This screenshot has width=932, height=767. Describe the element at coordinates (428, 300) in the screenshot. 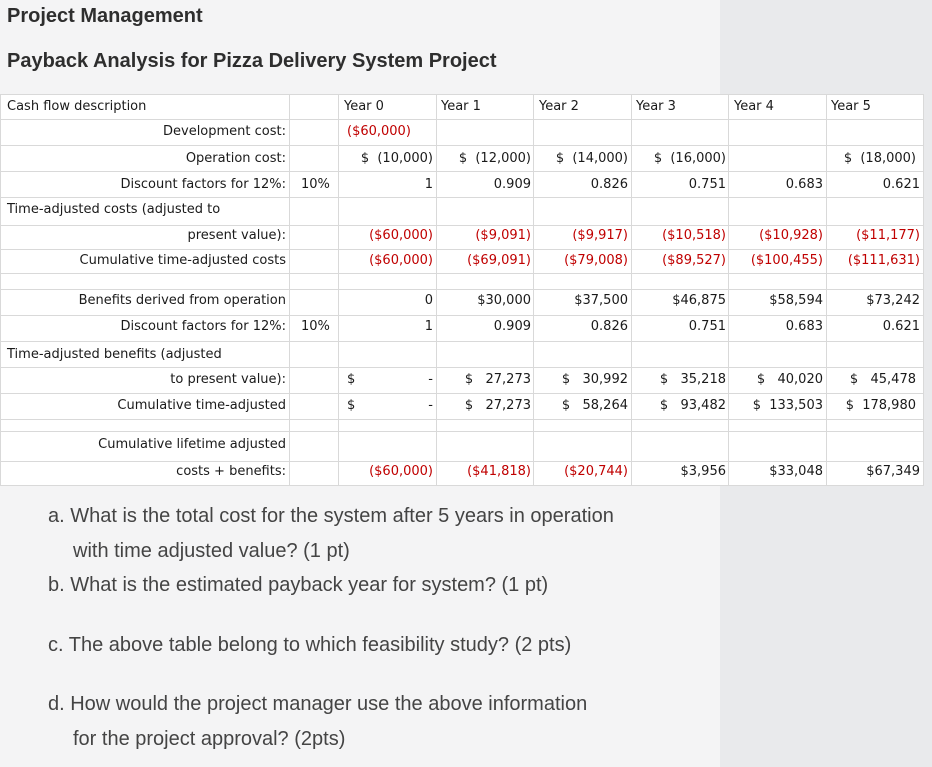

I see `cell-benefits-y0: 0` at that location.